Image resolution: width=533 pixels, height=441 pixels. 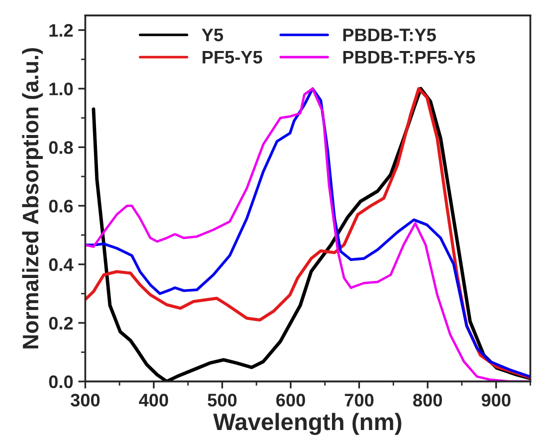 What do you see at coordinates (61, 265) in the screenshot?
I see `y-tick-label: 0.4` at bounding box center [61, 265].